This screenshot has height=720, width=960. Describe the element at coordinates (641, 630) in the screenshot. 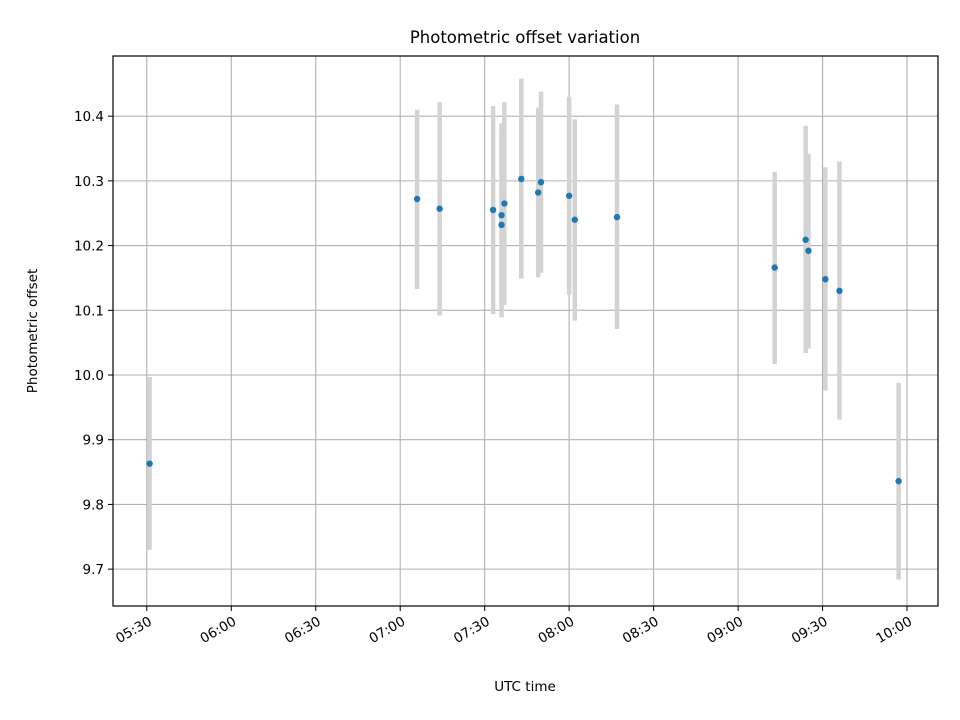

I see `x-tick-label: 08:30` at that location.